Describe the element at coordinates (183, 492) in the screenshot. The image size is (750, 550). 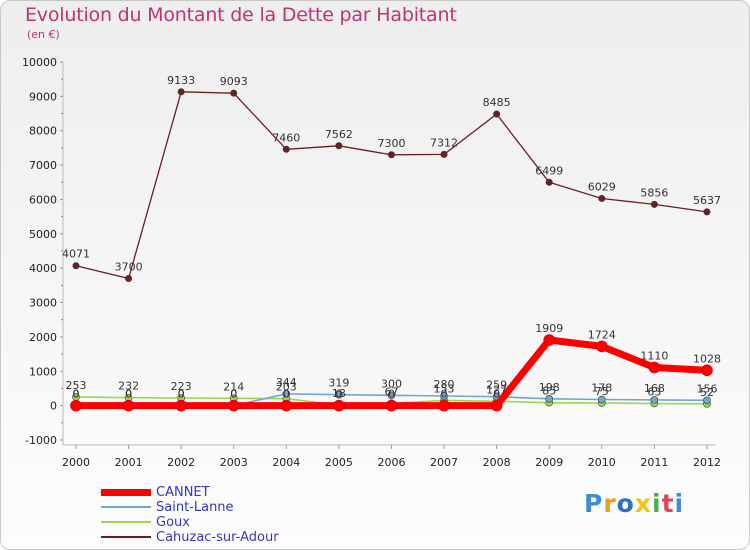
I see `legend-label: CANNET` at that location.